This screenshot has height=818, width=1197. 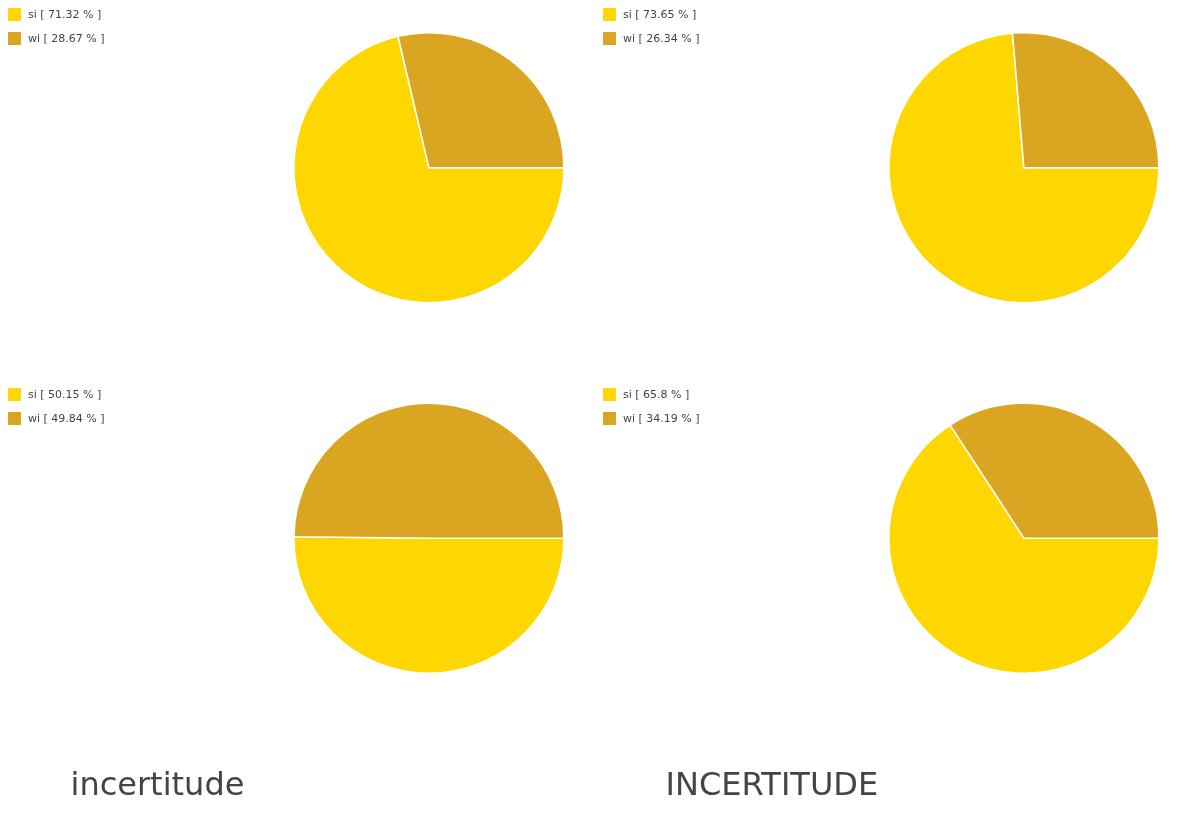 I want to click on legend-label: si [ 71.32 % ], so click(x=65, y=14).